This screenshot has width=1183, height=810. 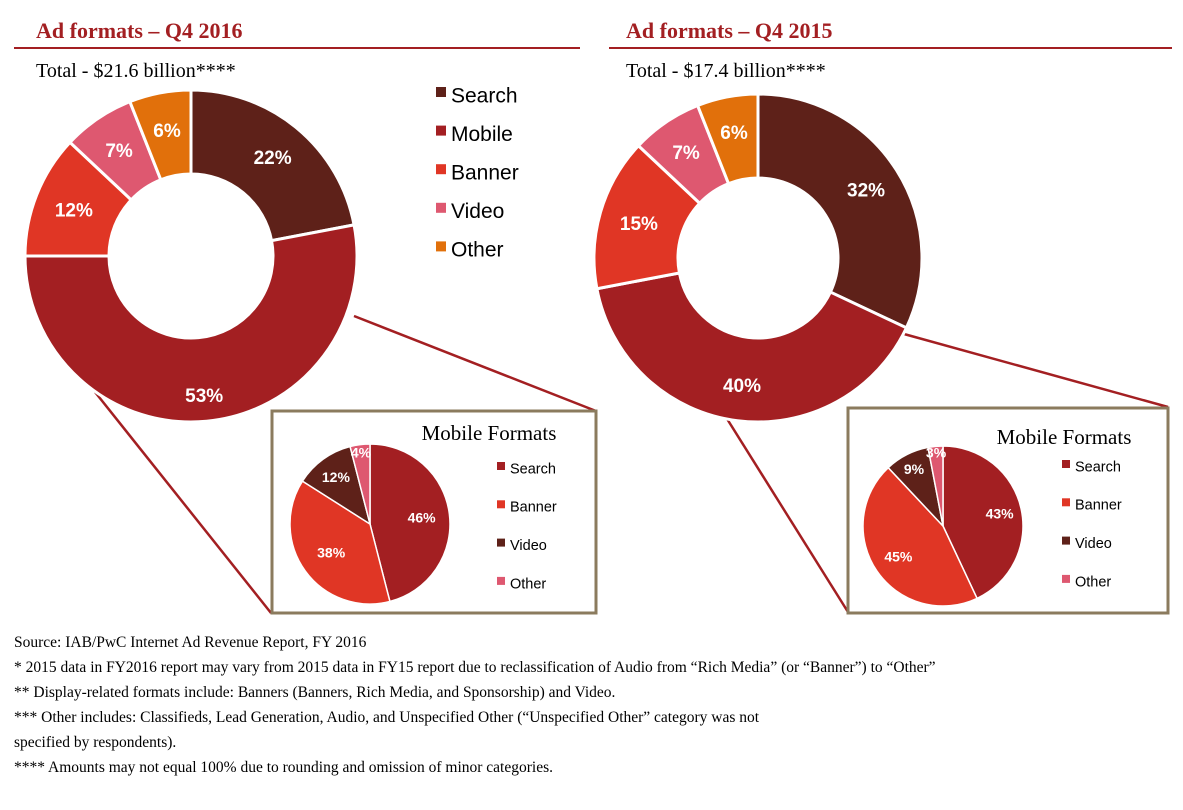 What do you see at coordinates (528, 546) in the screenshot?
I see `mobile-2016-legend-item-video: Video` at bounding box center [528, 546].